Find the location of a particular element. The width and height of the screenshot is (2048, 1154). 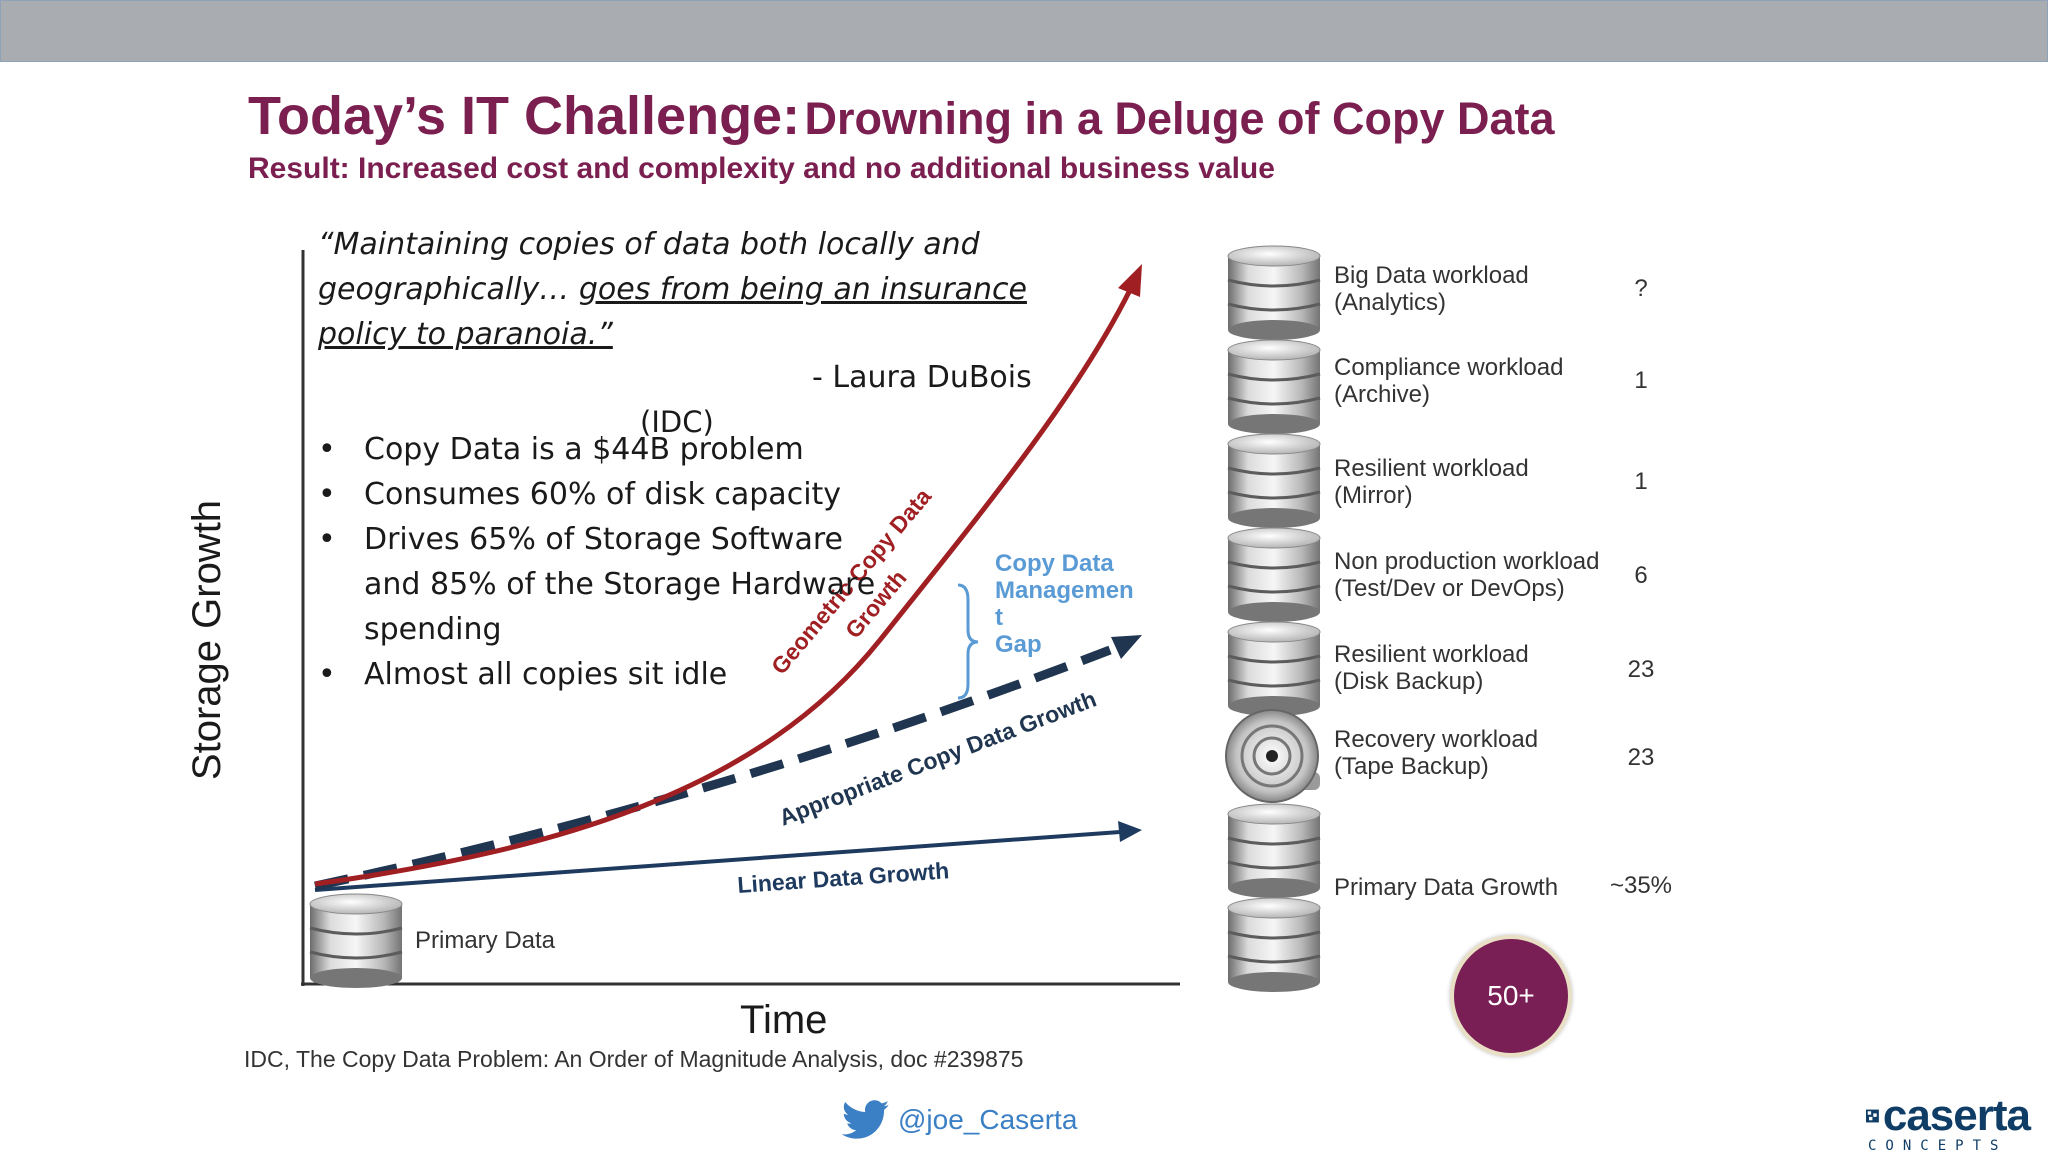

quote-line-3: policy to paranoia.” is located at coordinates (465, 334).